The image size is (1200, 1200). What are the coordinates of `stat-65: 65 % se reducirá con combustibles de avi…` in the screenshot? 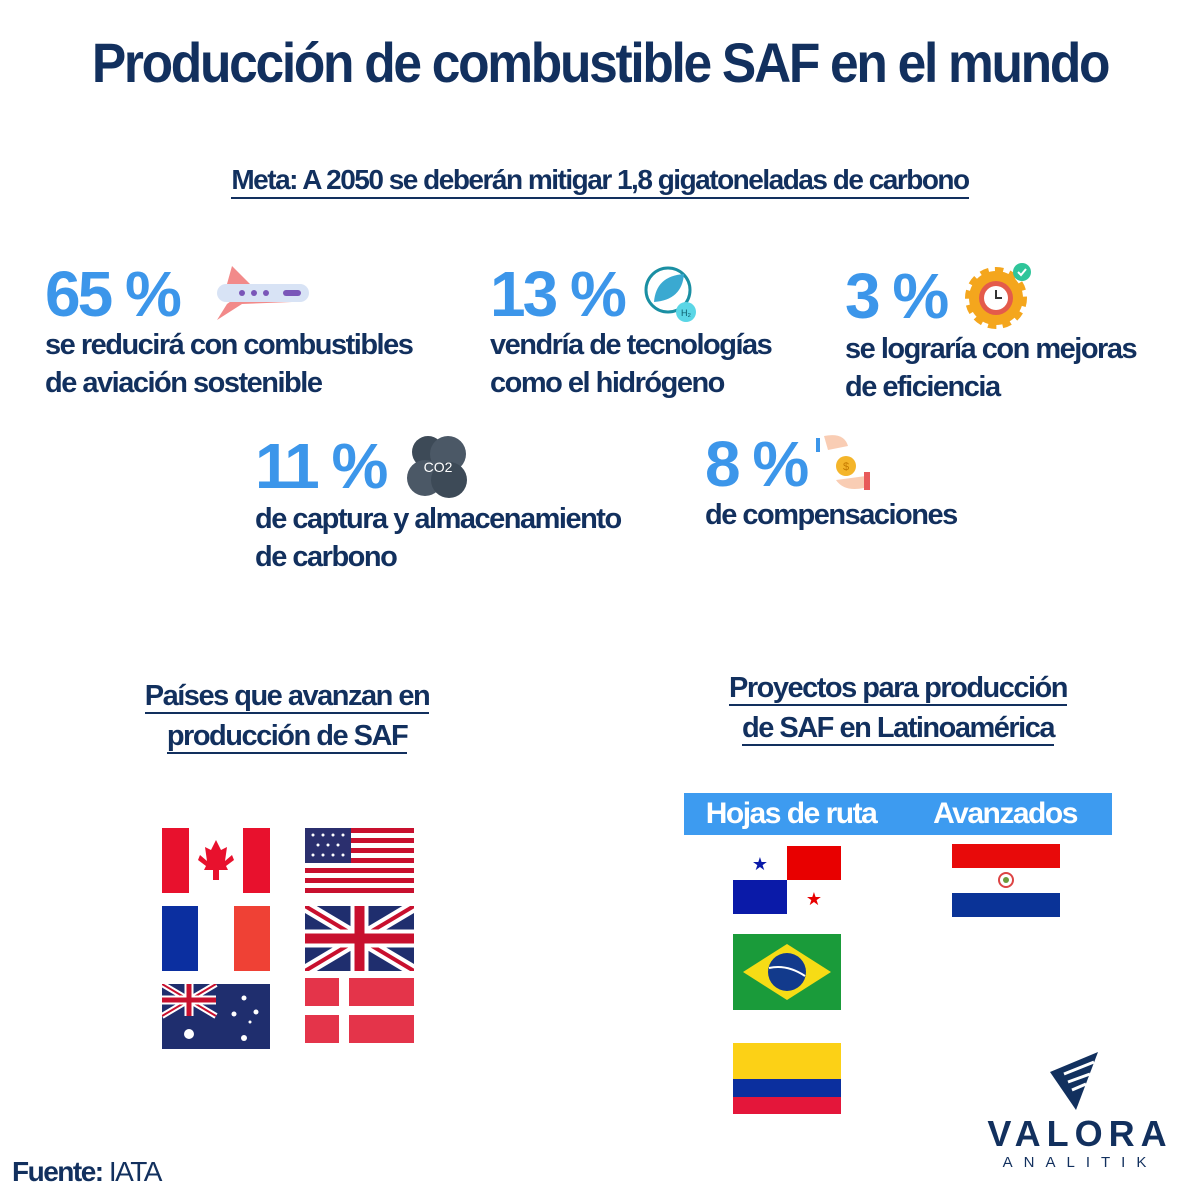 It's located at (229, 328).